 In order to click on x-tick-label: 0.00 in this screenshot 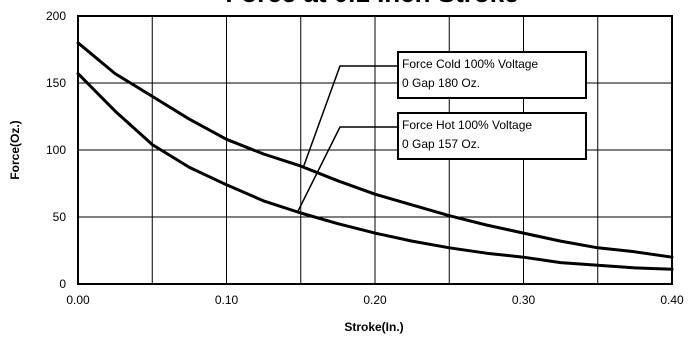, I will do `click(78, 300)`.